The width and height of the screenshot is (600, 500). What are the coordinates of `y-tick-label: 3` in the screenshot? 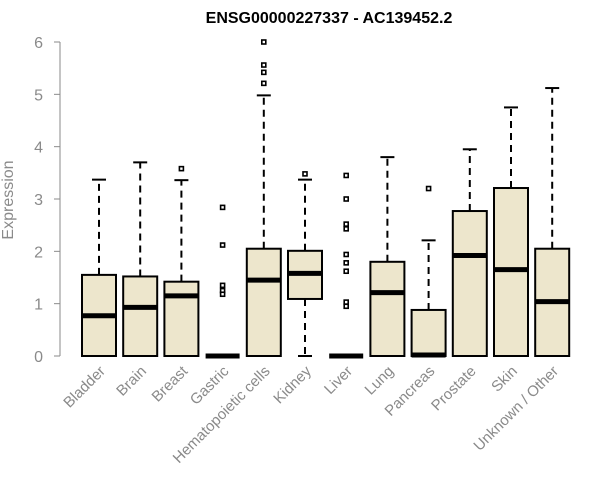 It's located at (38, 200).